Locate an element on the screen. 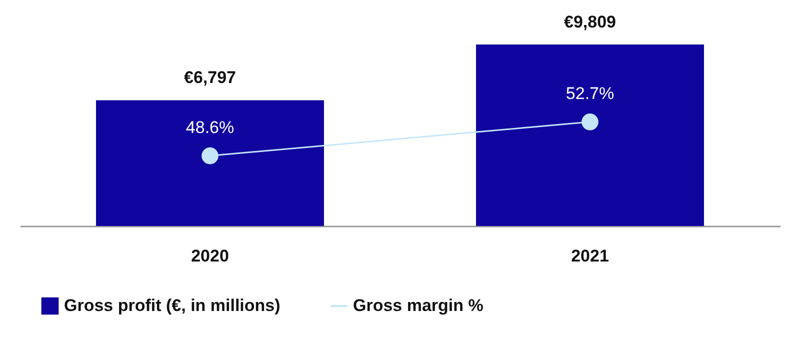 The image size is (800, 340). x-tick-label: 2021 is located at coordinates (590, 256).